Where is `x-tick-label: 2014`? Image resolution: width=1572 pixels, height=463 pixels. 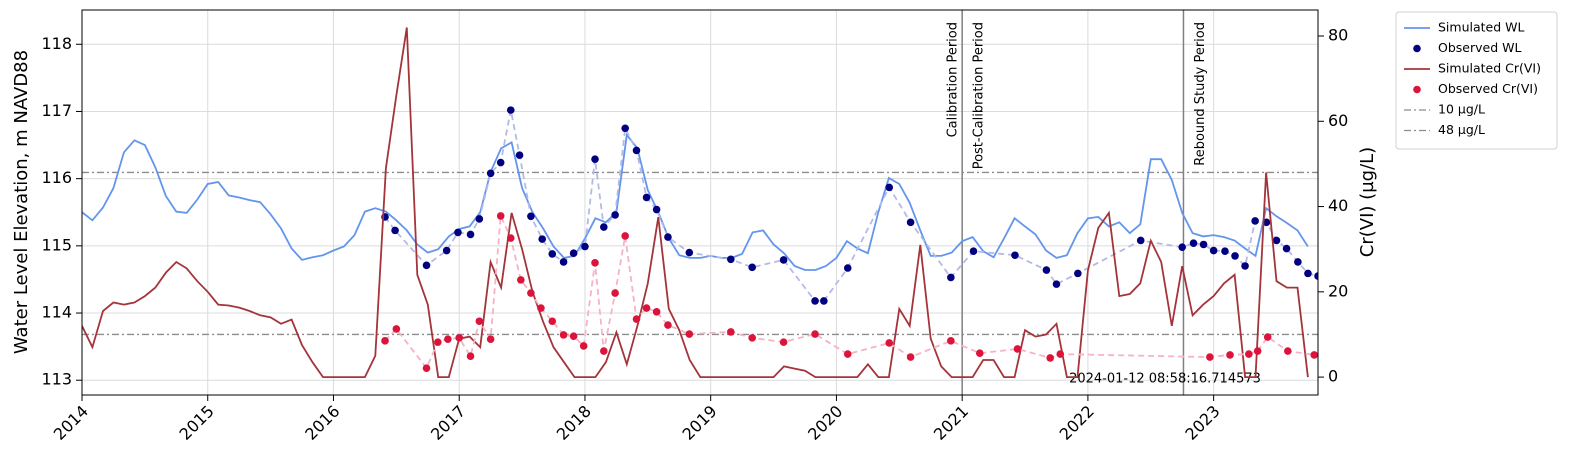
x-tick-label: 2014 is located at coordinates (71, 423).